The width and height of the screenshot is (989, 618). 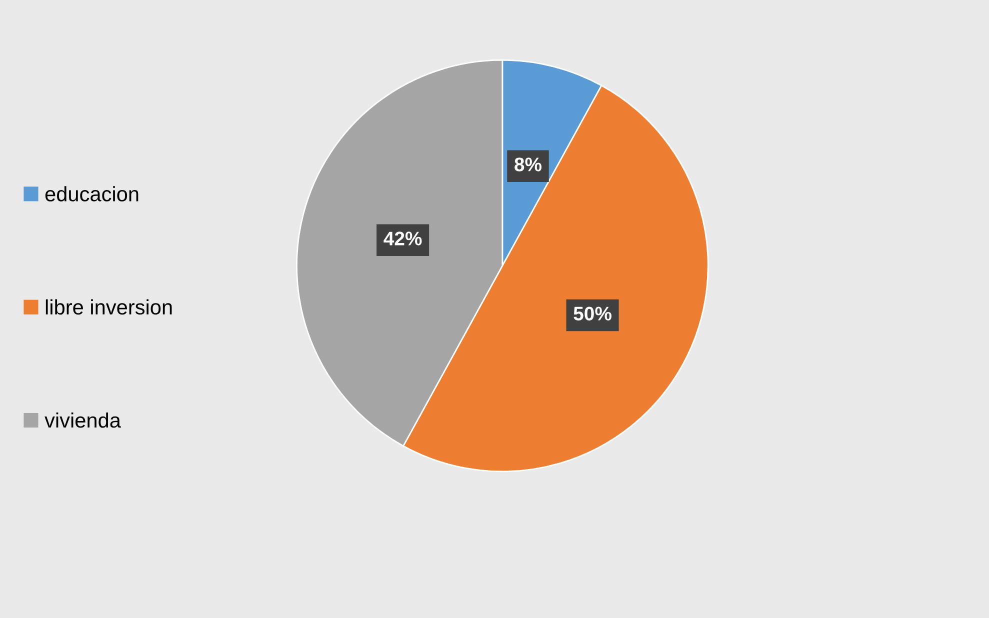 What do you see at coordinates (593, 313) in the screenshot?
I see `data-label: 50%` at bounding box center [593, 313].